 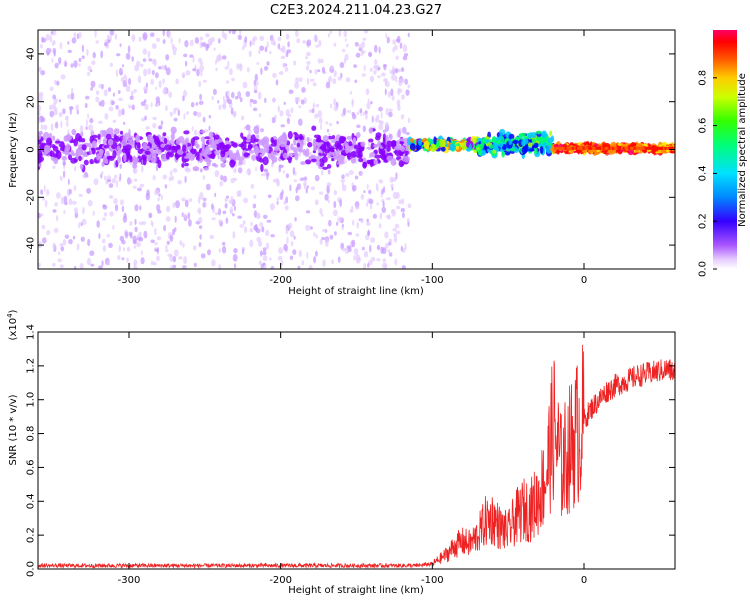 What do you see at coordinates (575, 148) in the screenshot?
I see `spectrogram-trace-mark` at bounding box center [575, 148].